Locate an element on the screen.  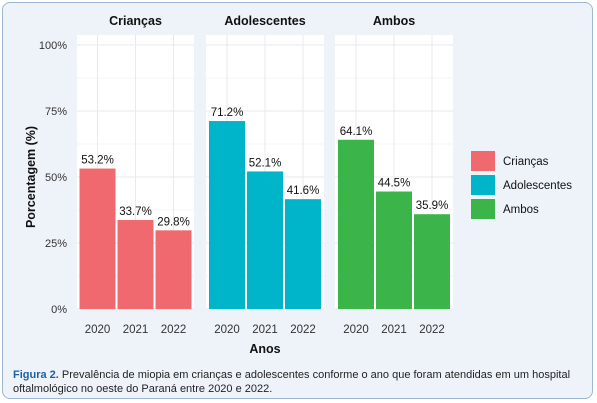
data-label: 44.5% is located at coordinates (394, 184).